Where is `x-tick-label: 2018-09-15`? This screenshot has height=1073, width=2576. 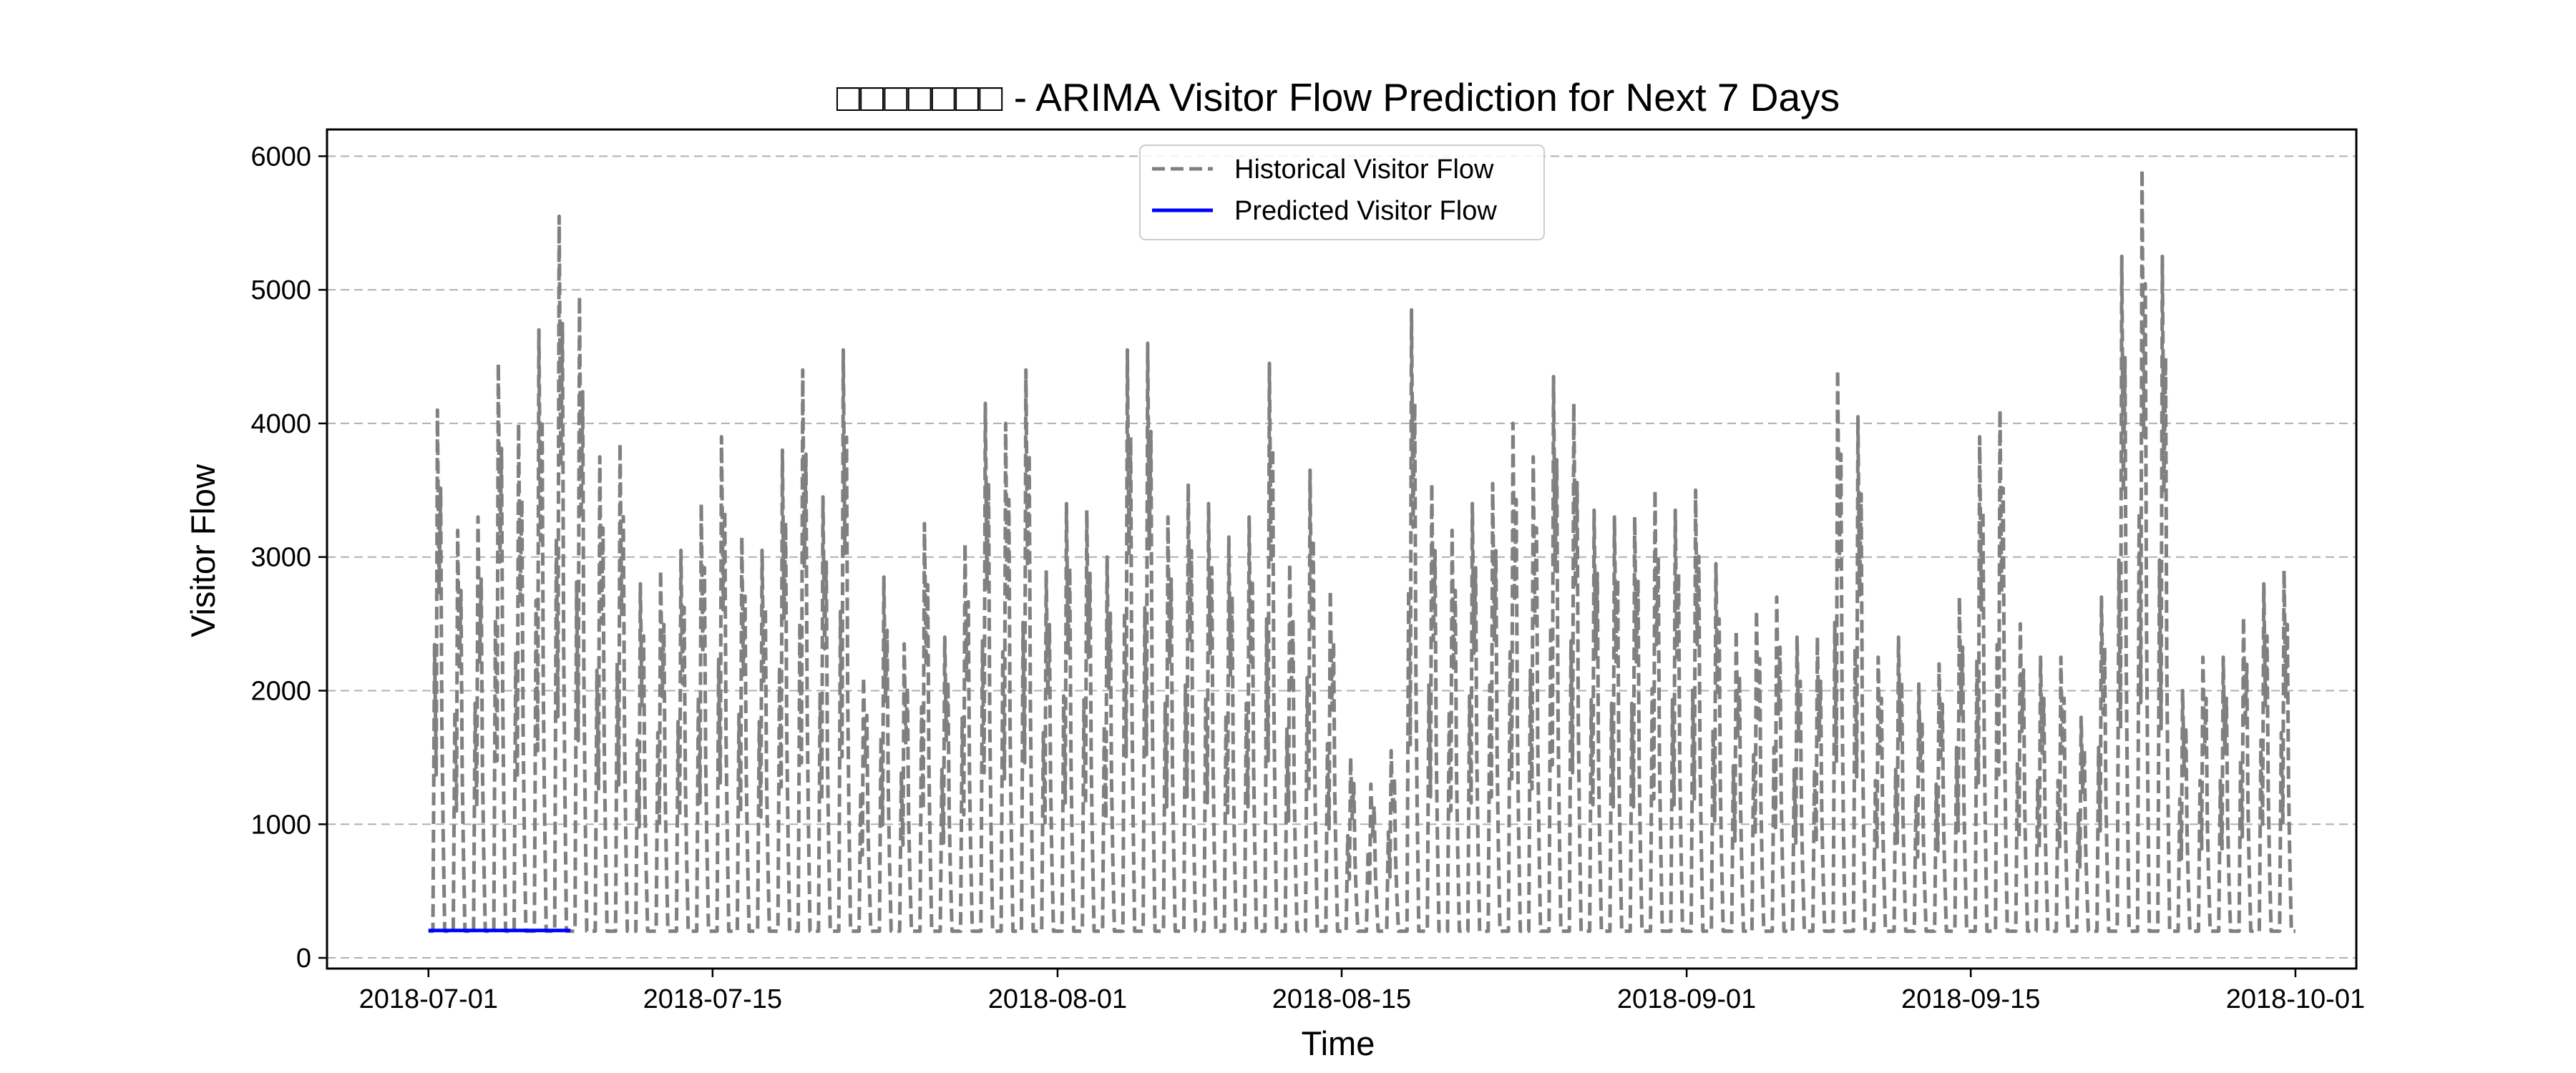
x-tick-label: 2018-09-15 is located at coordinates (1970, 999).